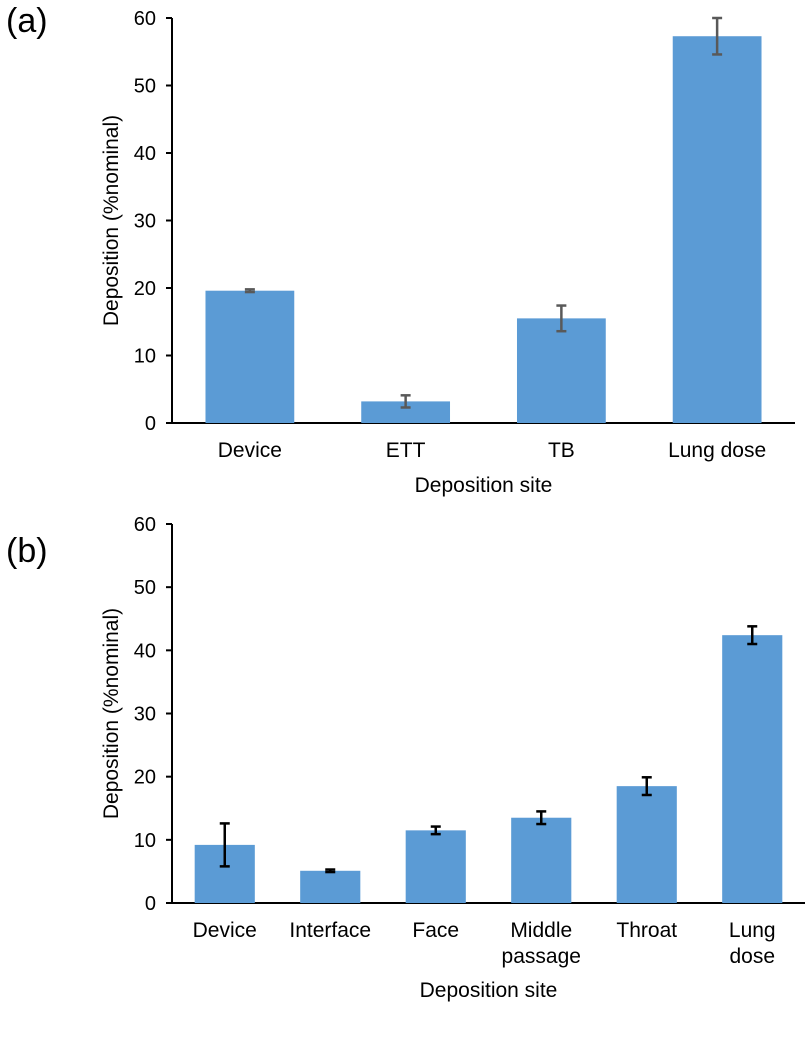 This screenshot has height=1046, width=806. Describe the element at coordinates (646, 930) in the screenshot. I see `x-tick-label: Throat` at that location.